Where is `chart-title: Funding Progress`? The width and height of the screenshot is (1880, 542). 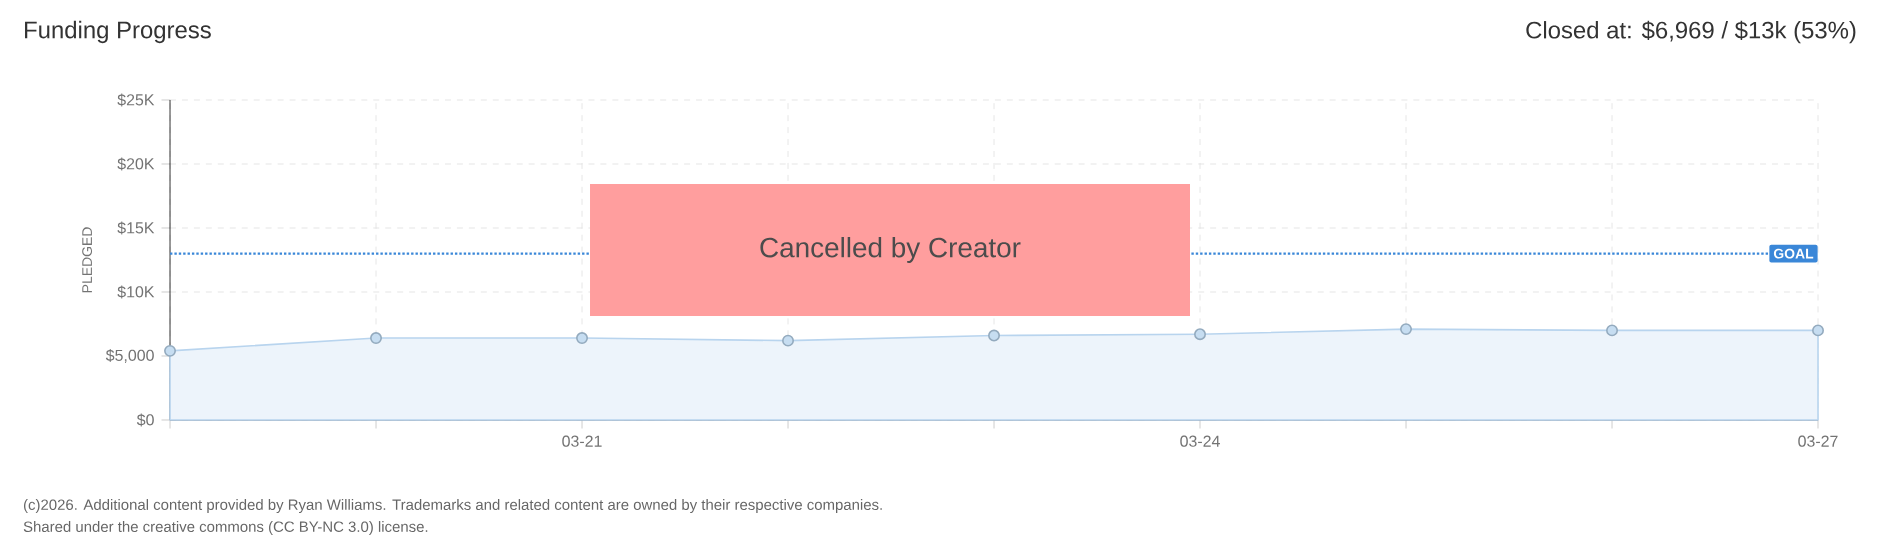
chart-title: Funding Progress is located at coordinates (118, 32).